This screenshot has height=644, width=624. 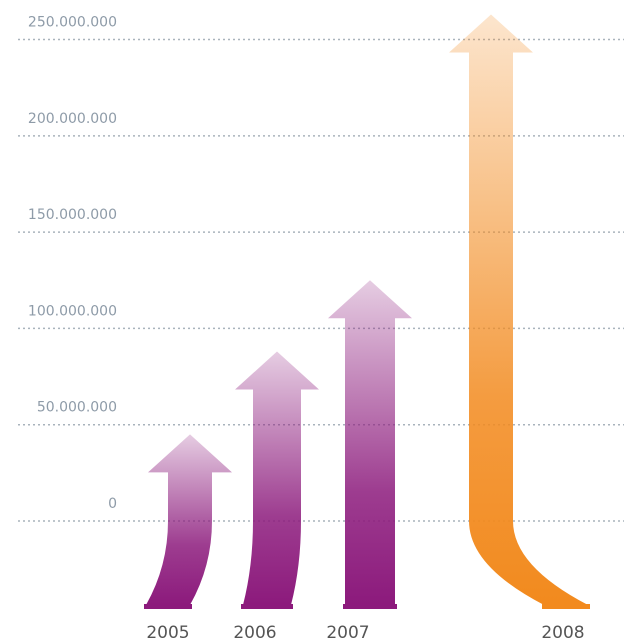 What do you see at coordinates (72, 119) in the screenshot?
I see `y-tick-label: 200.000.000` at bounding box center [72, 119].